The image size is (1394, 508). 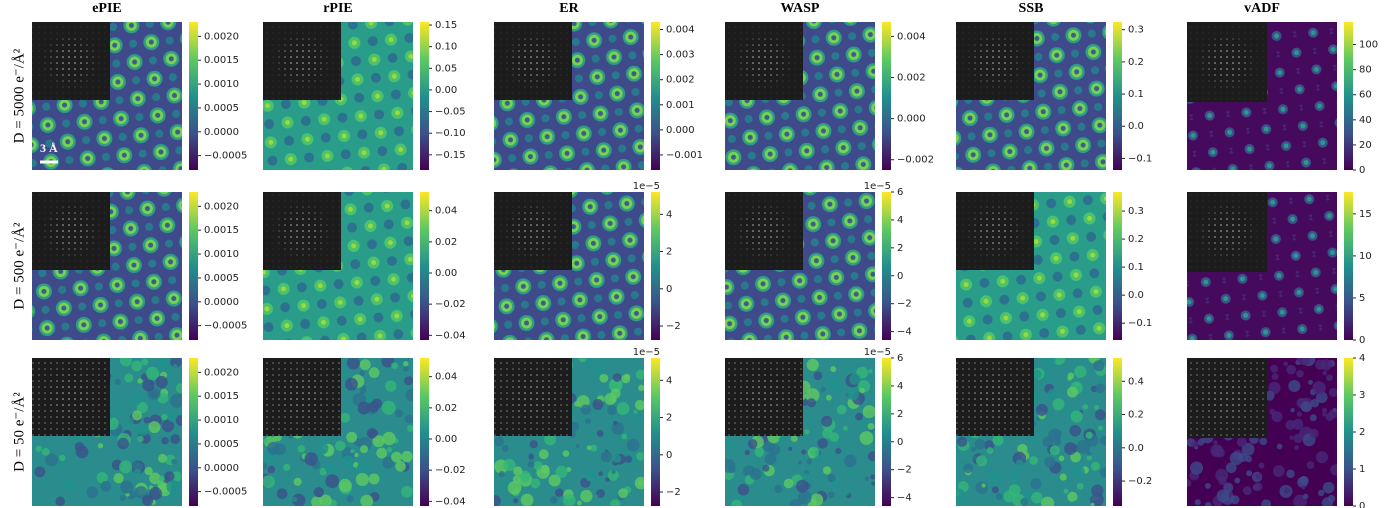 What do you see at coordinates (193, 432) in the screenshot?
I see `colorbar` at bounding box center [193, 432].